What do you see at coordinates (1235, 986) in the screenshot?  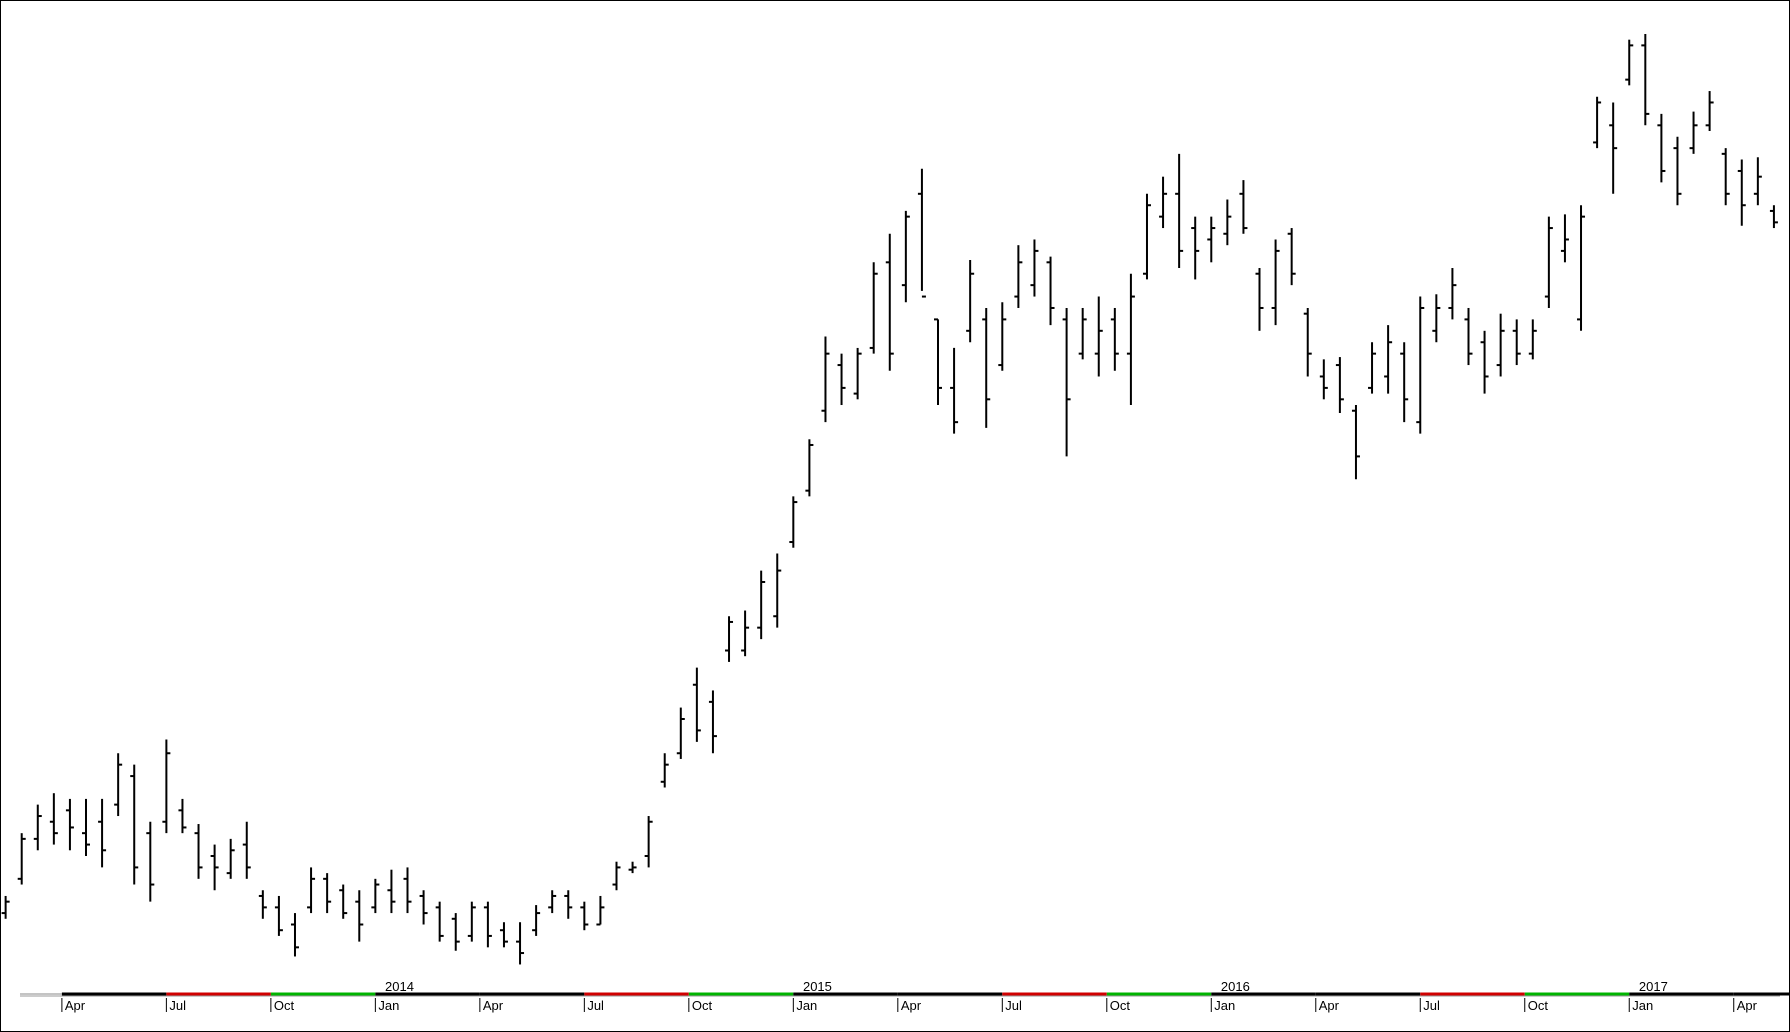 I see `year-label: 2016` at bounding box center [1235, 986].